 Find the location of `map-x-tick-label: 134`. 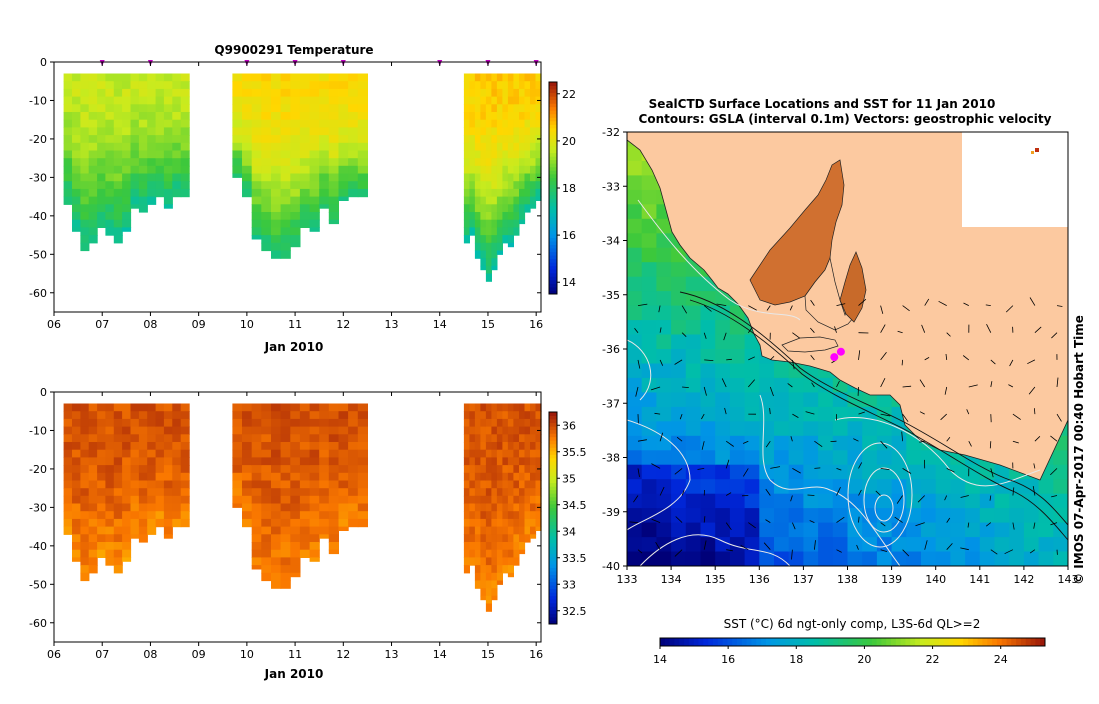

map-x-tick-label: 134 is located at coordinates (671, 579).